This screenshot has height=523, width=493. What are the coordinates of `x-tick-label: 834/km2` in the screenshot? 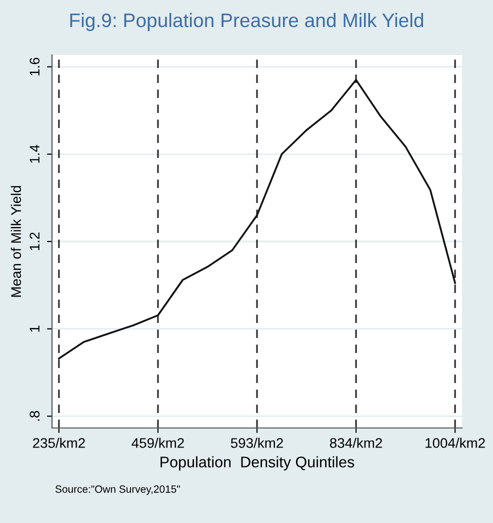 It's located at (356, 443).